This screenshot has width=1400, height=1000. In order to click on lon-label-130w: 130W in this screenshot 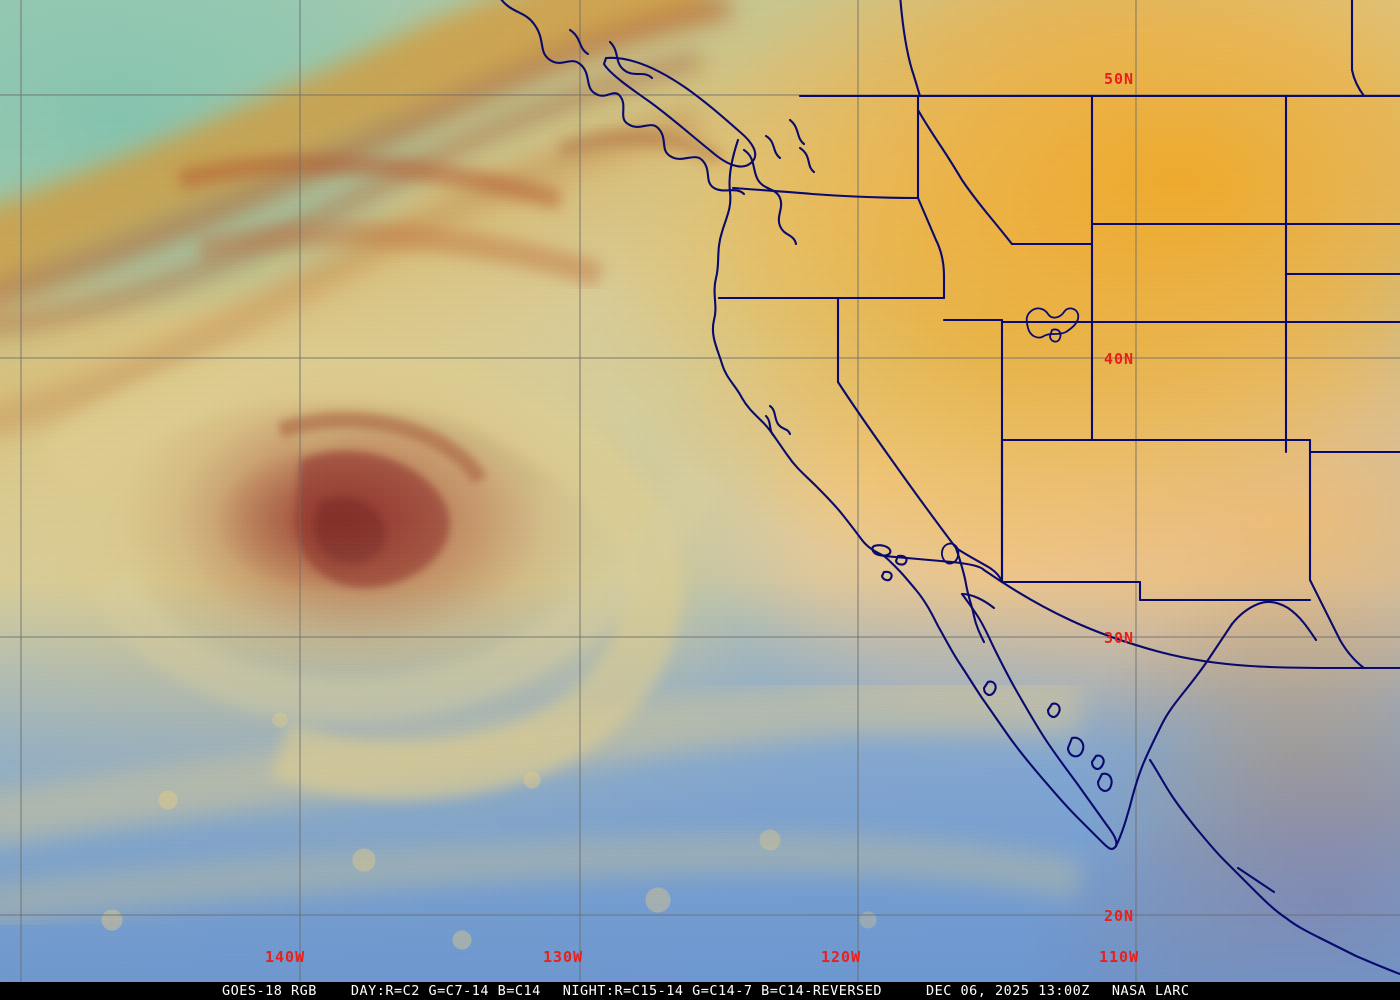, I will do `click(563, 957)`.